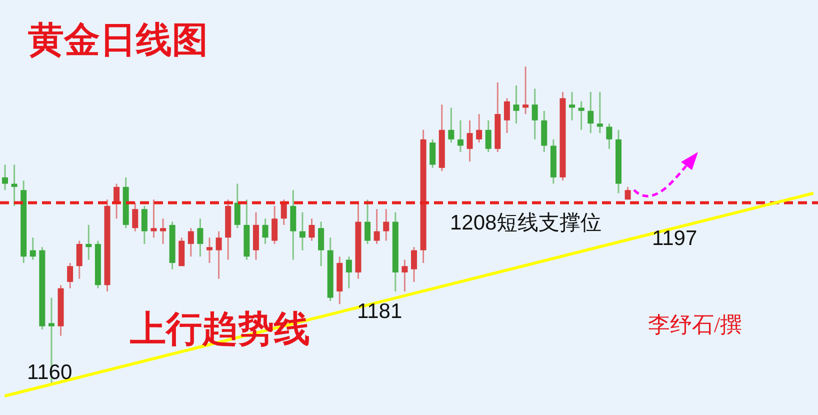 This screenshot has width=818, height=415. I want to click on annotation: 李纾石/撰, so click(695, 325).